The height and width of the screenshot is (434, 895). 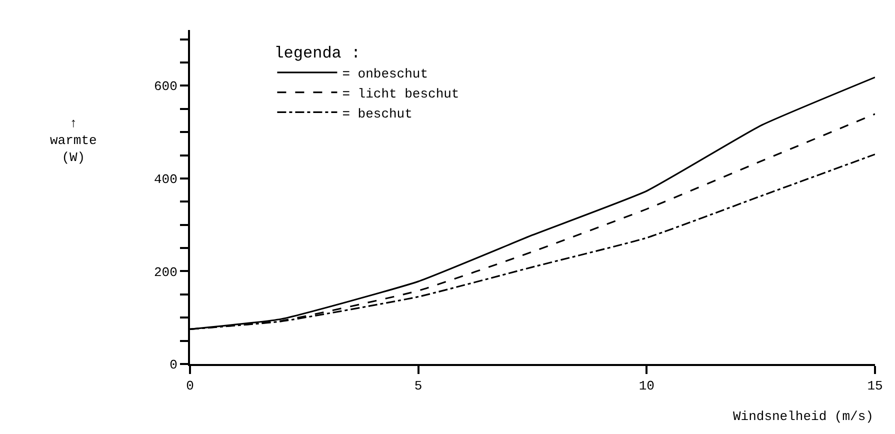 I want to click on legend-label: = licht beschut, so click(x=401, y=94).